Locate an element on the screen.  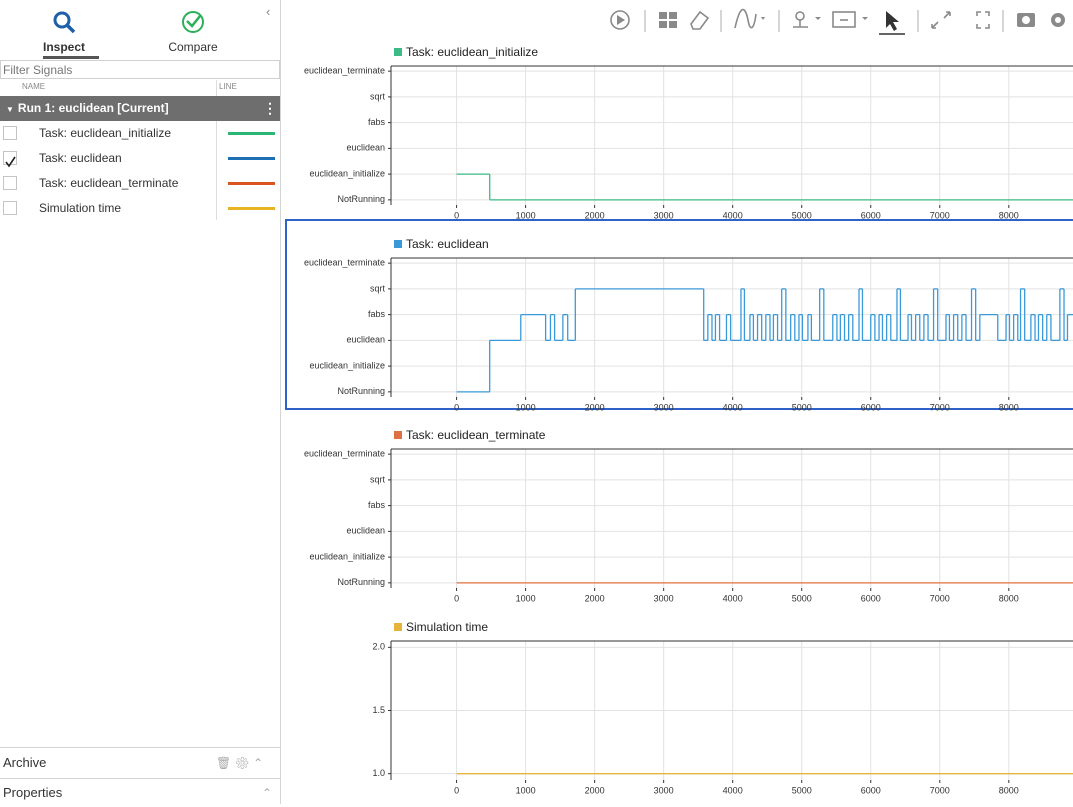
filter-input: Filter Signals is located at coordinates (140, 69).